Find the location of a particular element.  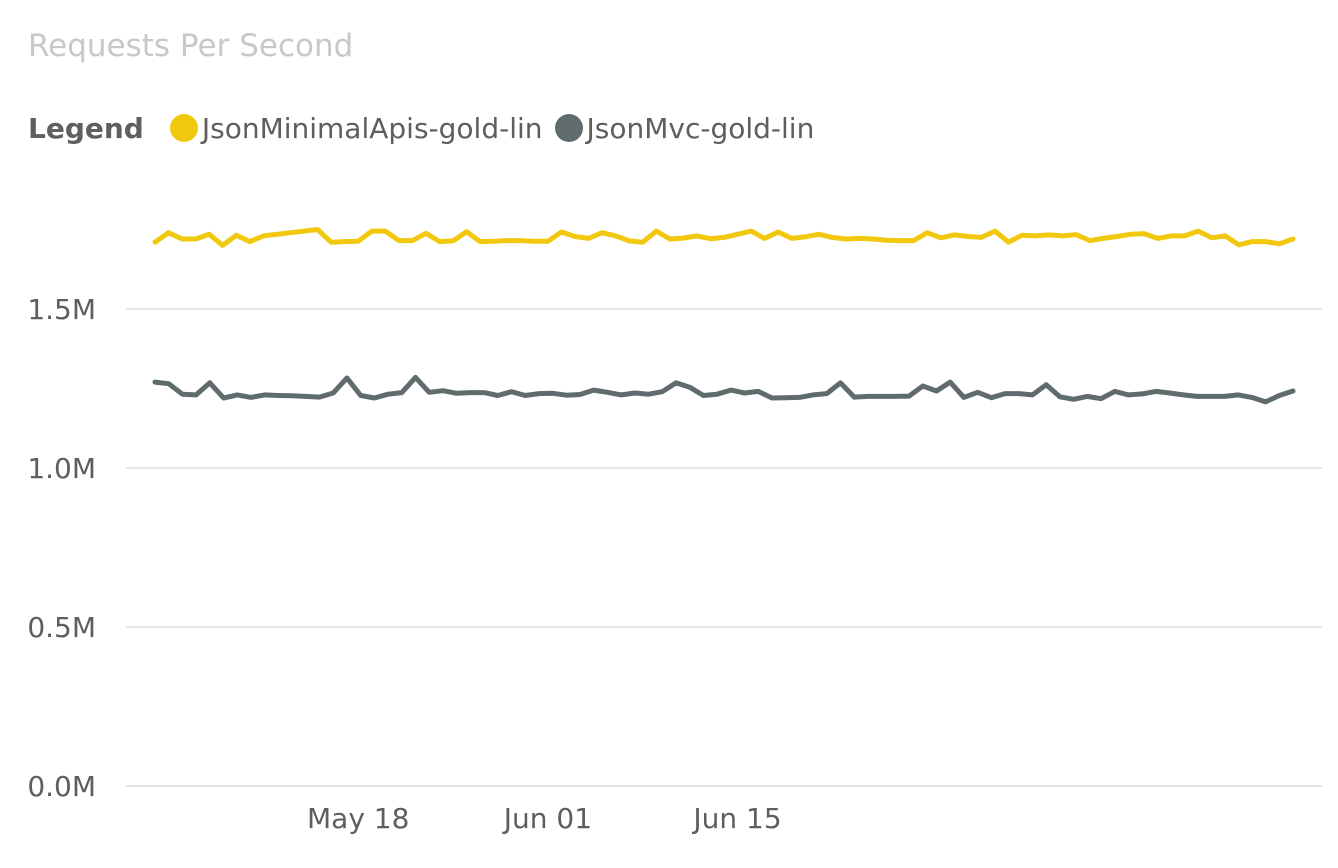

y-tick-label: 1.0M is located at coordinates (61, 468).